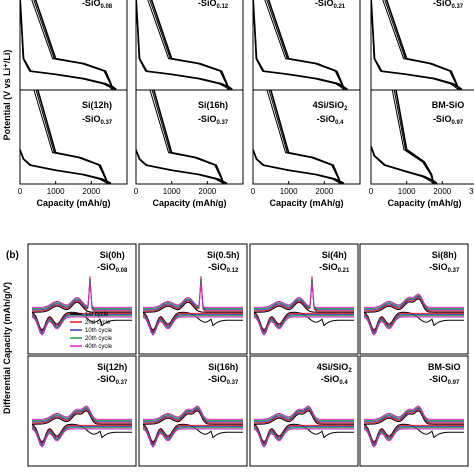  I want to click on voltage-composition-label-4: -SiO0.37, so click(448, 5).